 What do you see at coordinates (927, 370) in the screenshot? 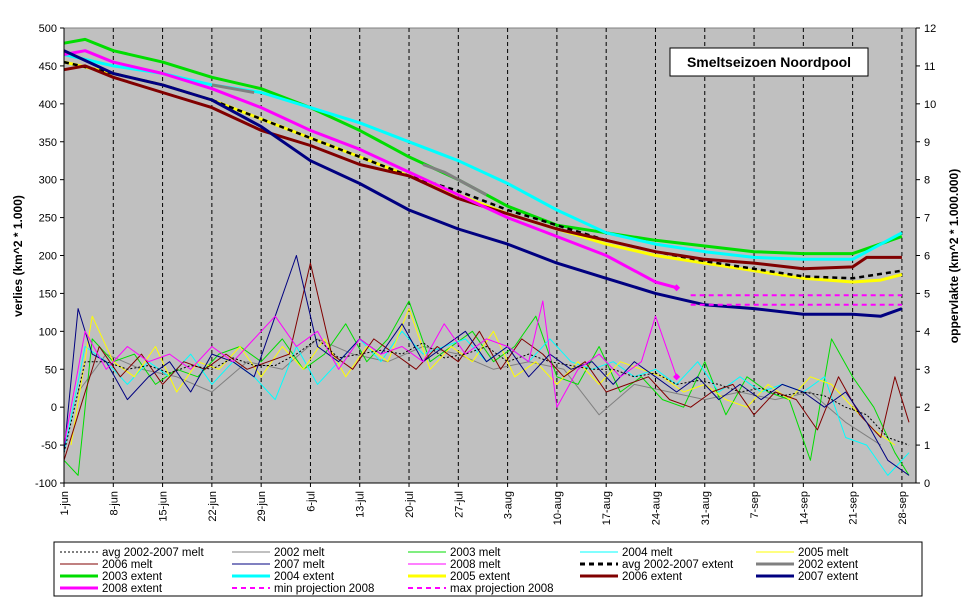
I see `right-tick-label: 3` at bounding box center [927, 370].